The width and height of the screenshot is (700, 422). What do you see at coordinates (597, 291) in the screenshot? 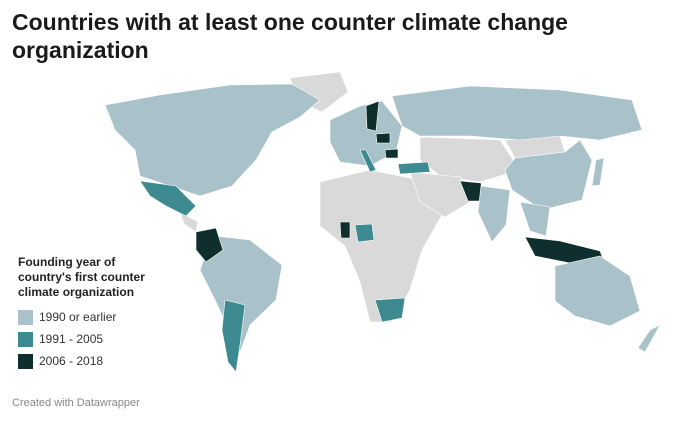
I see `australia` at bounding box center [597, 291].